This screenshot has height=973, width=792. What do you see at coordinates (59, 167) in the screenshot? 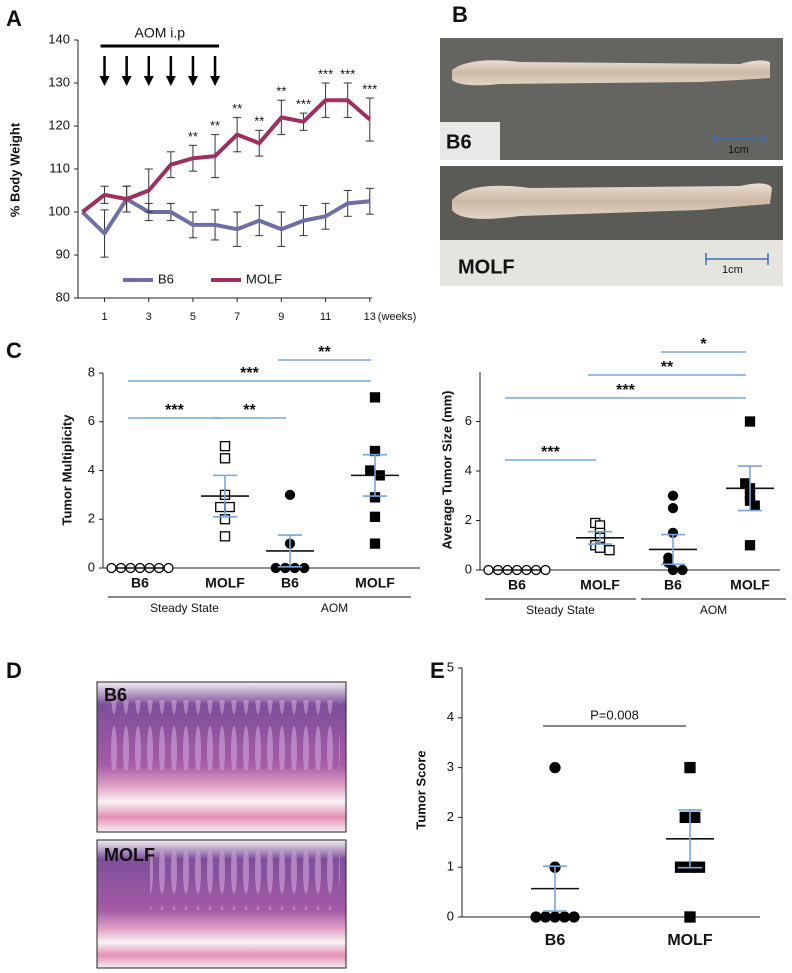
I see `y-tick-label: 110` at bounding box center [59, 167].